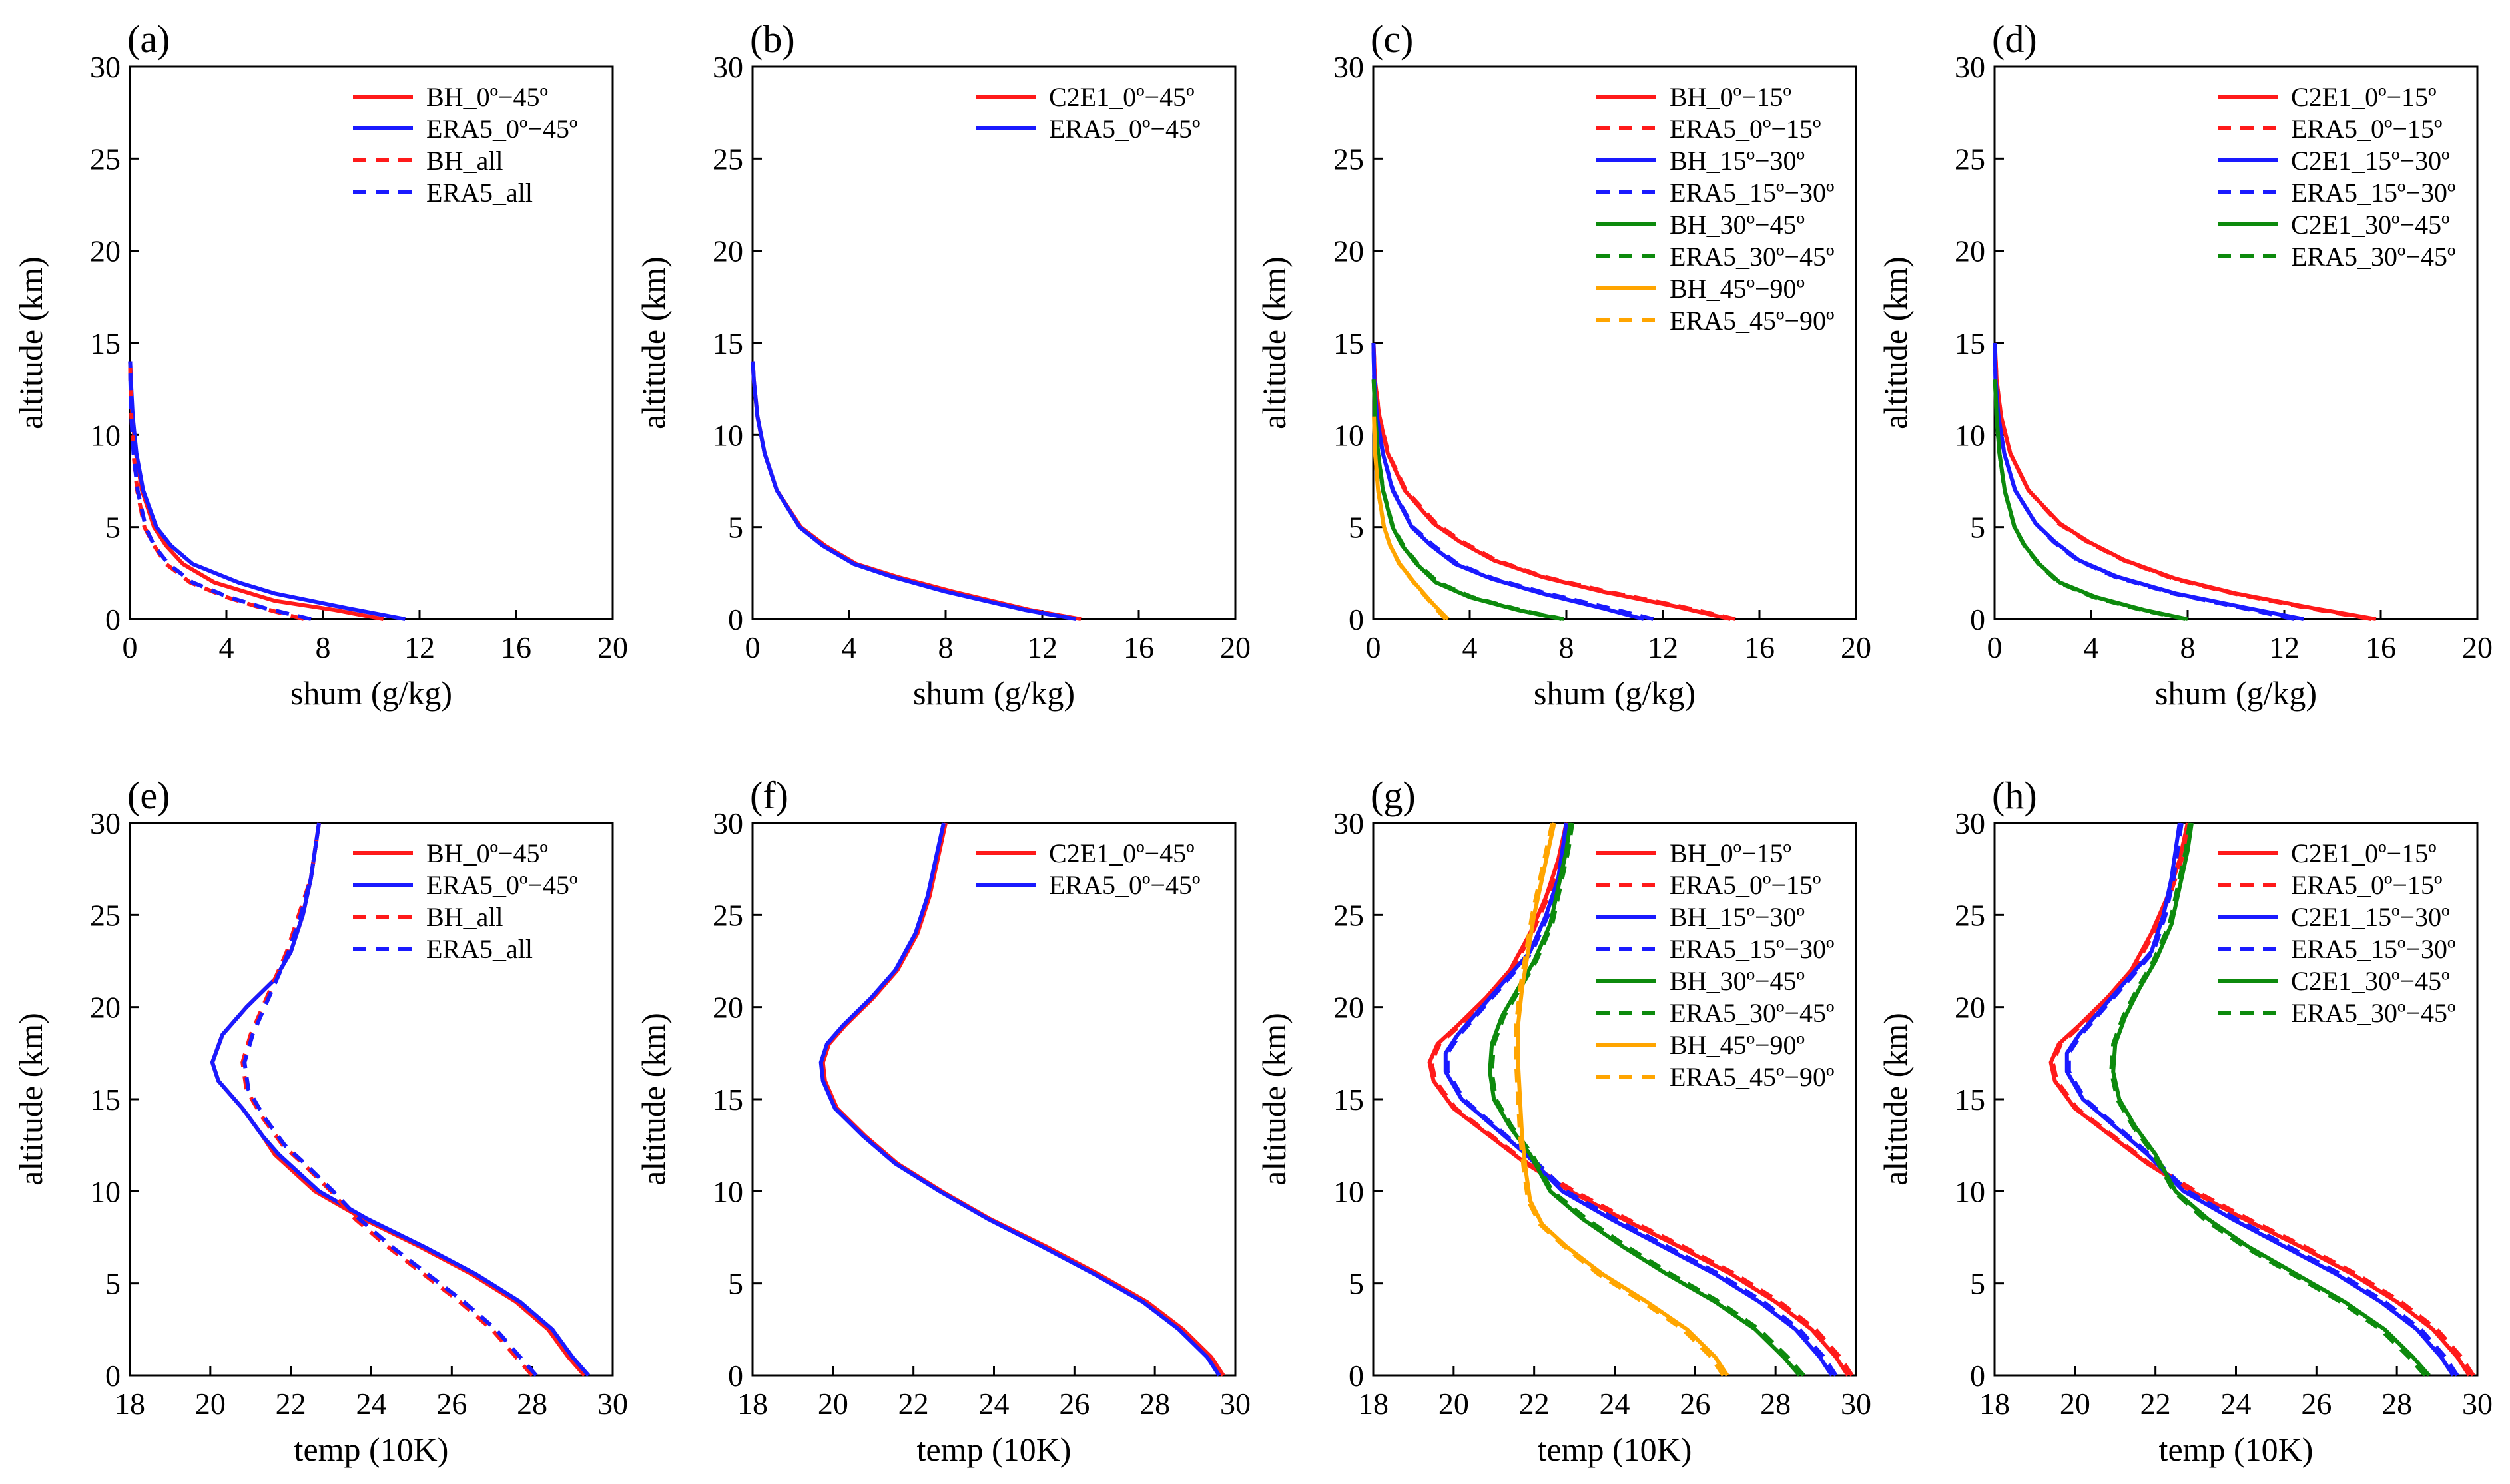 The image size is (2510, 1484). I want to click on x-tick-label: 8, so click(323, 647).